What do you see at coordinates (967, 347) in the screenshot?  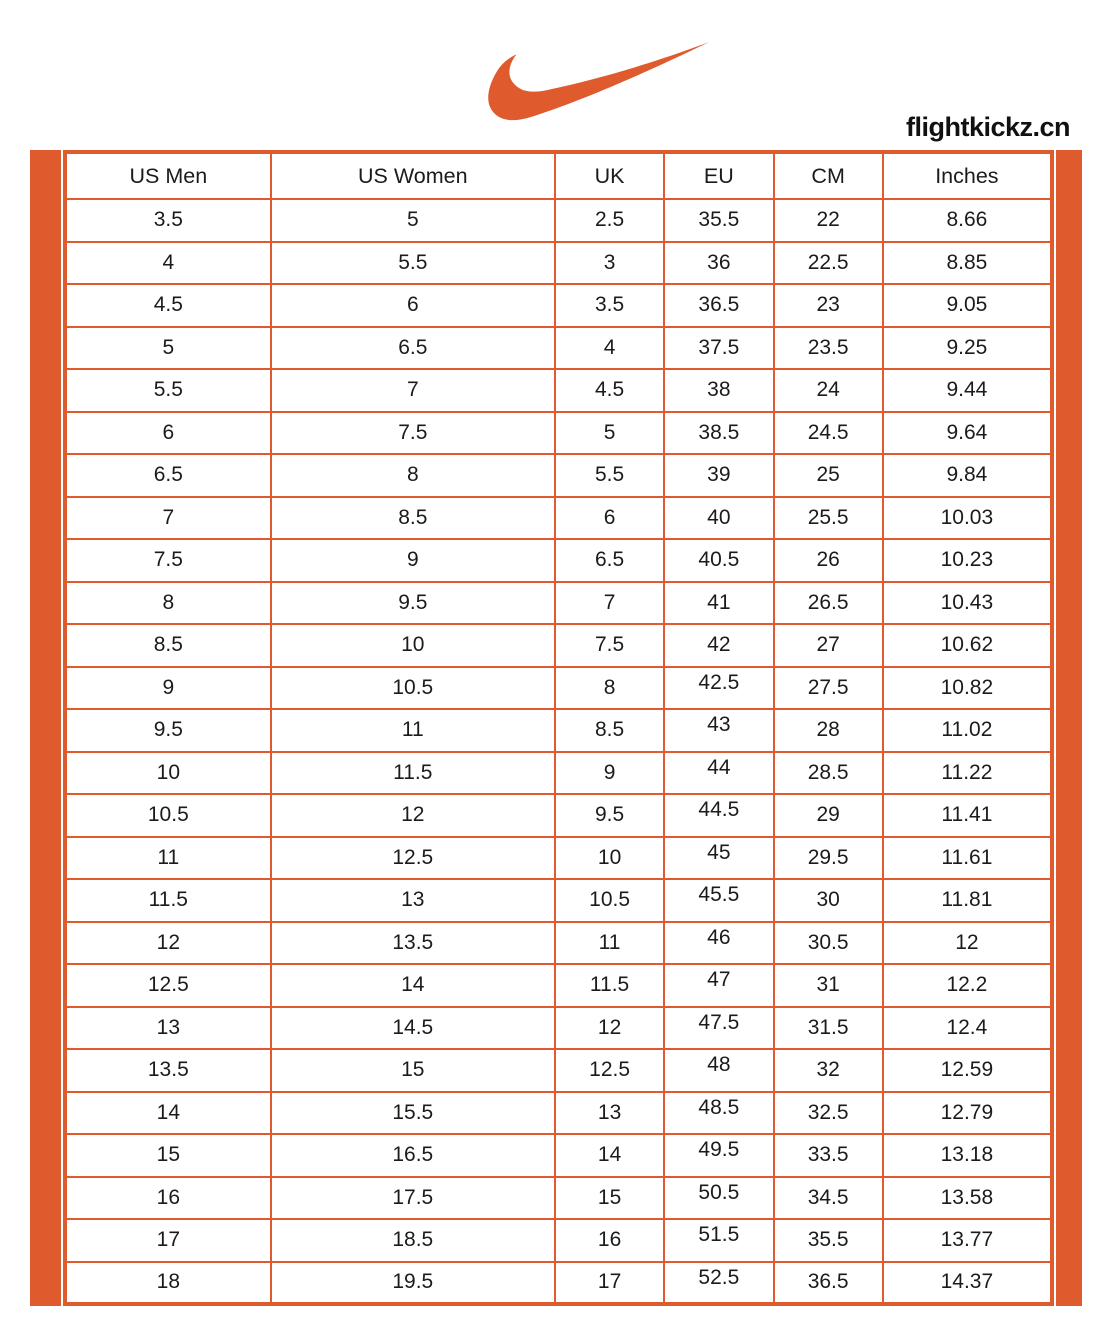 I see `table-cell: 9.25` at bounding box center [967, 347].